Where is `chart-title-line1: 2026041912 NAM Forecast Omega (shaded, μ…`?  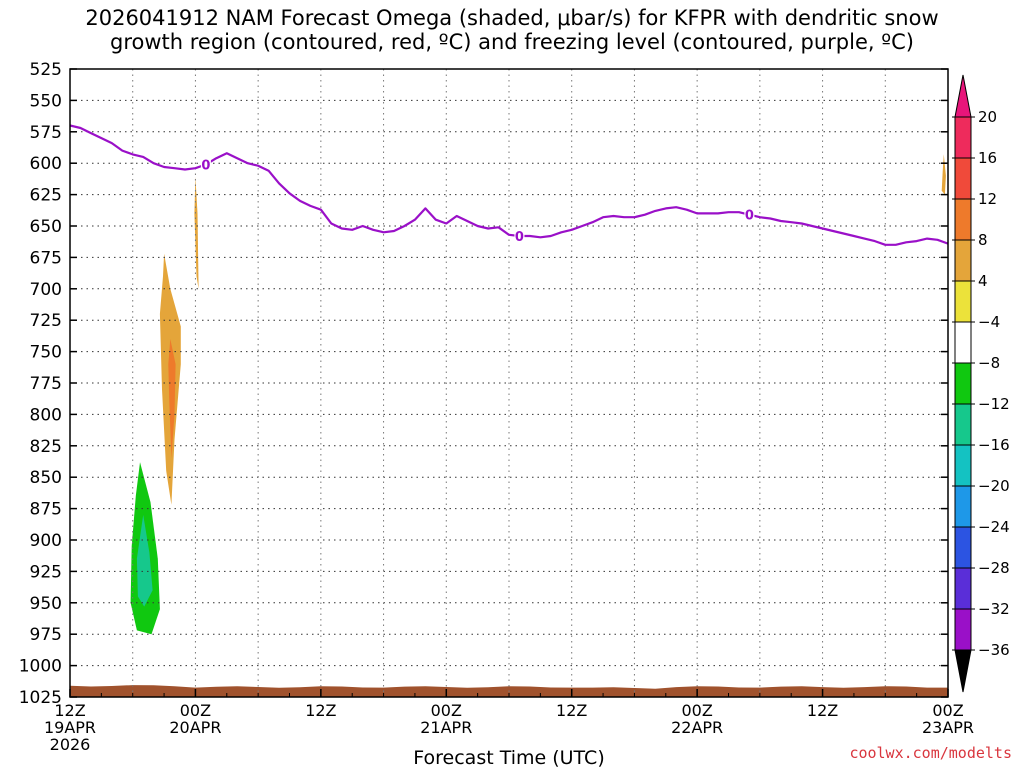 chart-title-line1: 2026041912 NAM Forecast Omega (shaded, μ… is located at coordinates (512, 18).